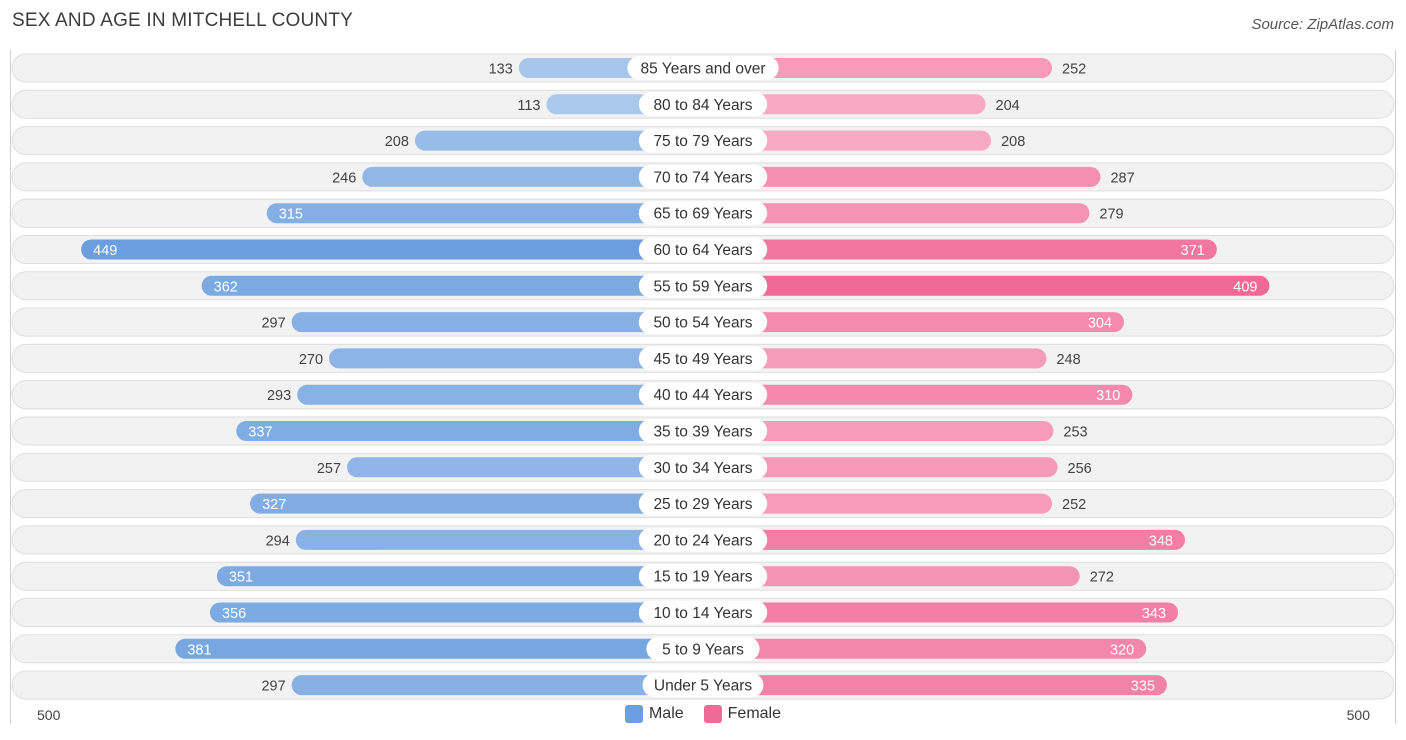 The image size is (1406, 740). Describe the element at coordinates (1108, 396) in the screenshot. I see `female-value-label: 310` at that location.